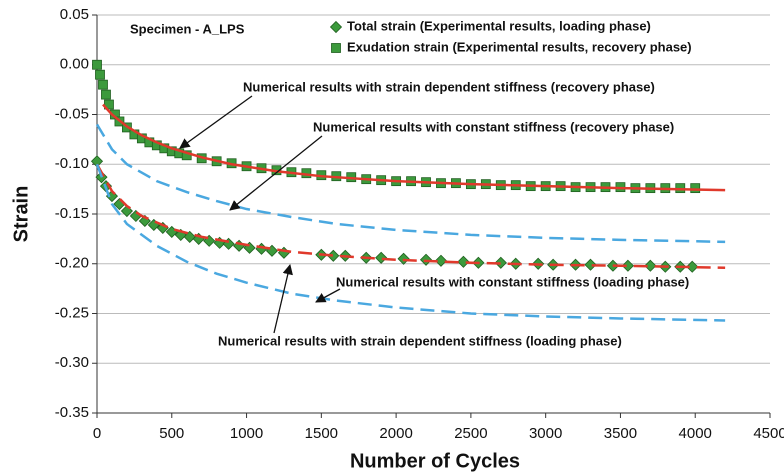 The width and height of the screenshot is (784, 476). I want to click on x-tick-label: 4500, so click(768, 433).